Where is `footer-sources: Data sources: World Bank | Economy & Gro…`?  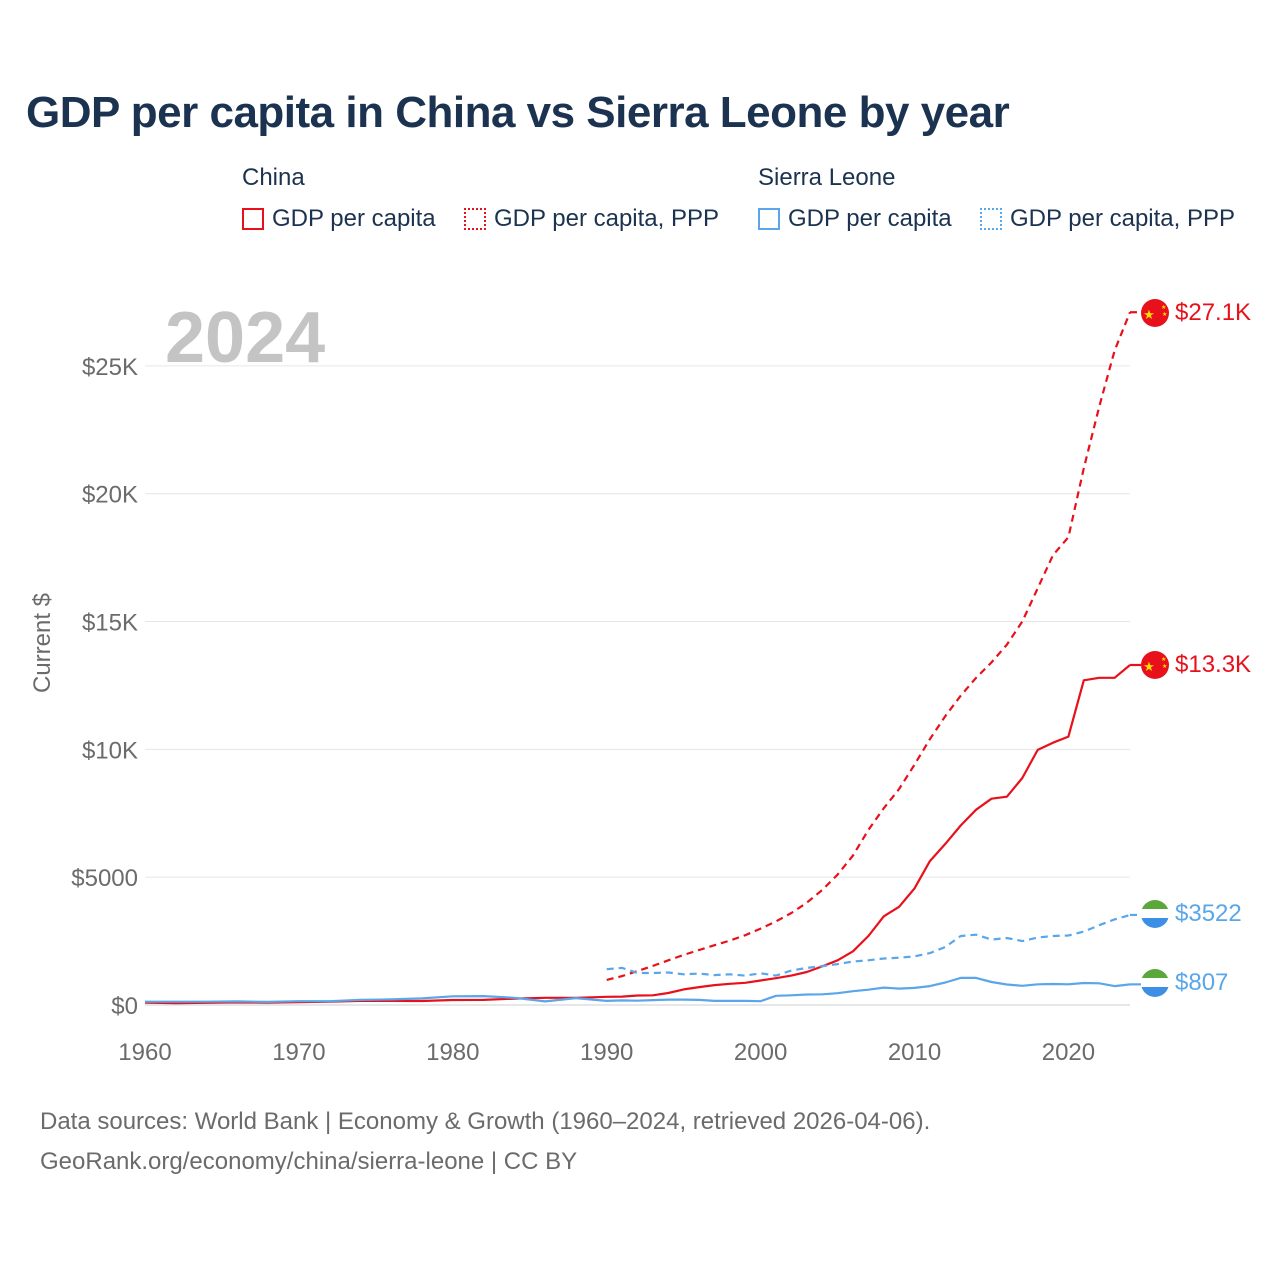 footer-sources: Data sources: World Bank | Economy & Gro… is located at coordinates (485, 1121).